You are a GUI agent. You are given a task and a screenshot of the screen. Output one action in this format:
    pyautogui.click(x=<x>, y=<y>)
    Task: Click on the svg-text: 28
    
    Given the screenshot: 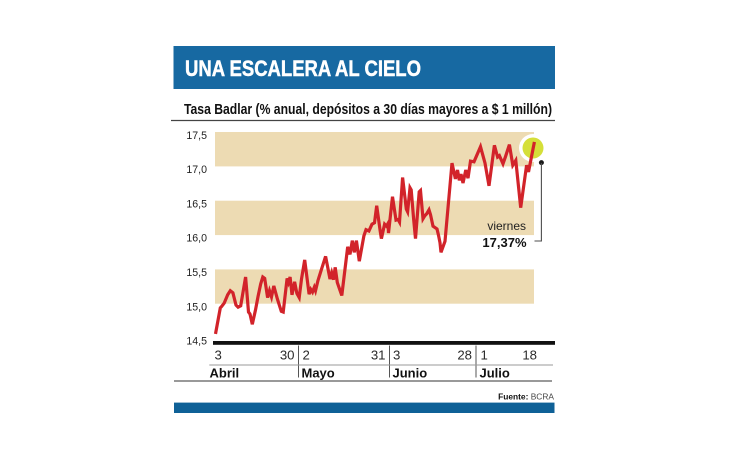 What is the action you would take?
    pyautogui.click(x=464, y=355)
    